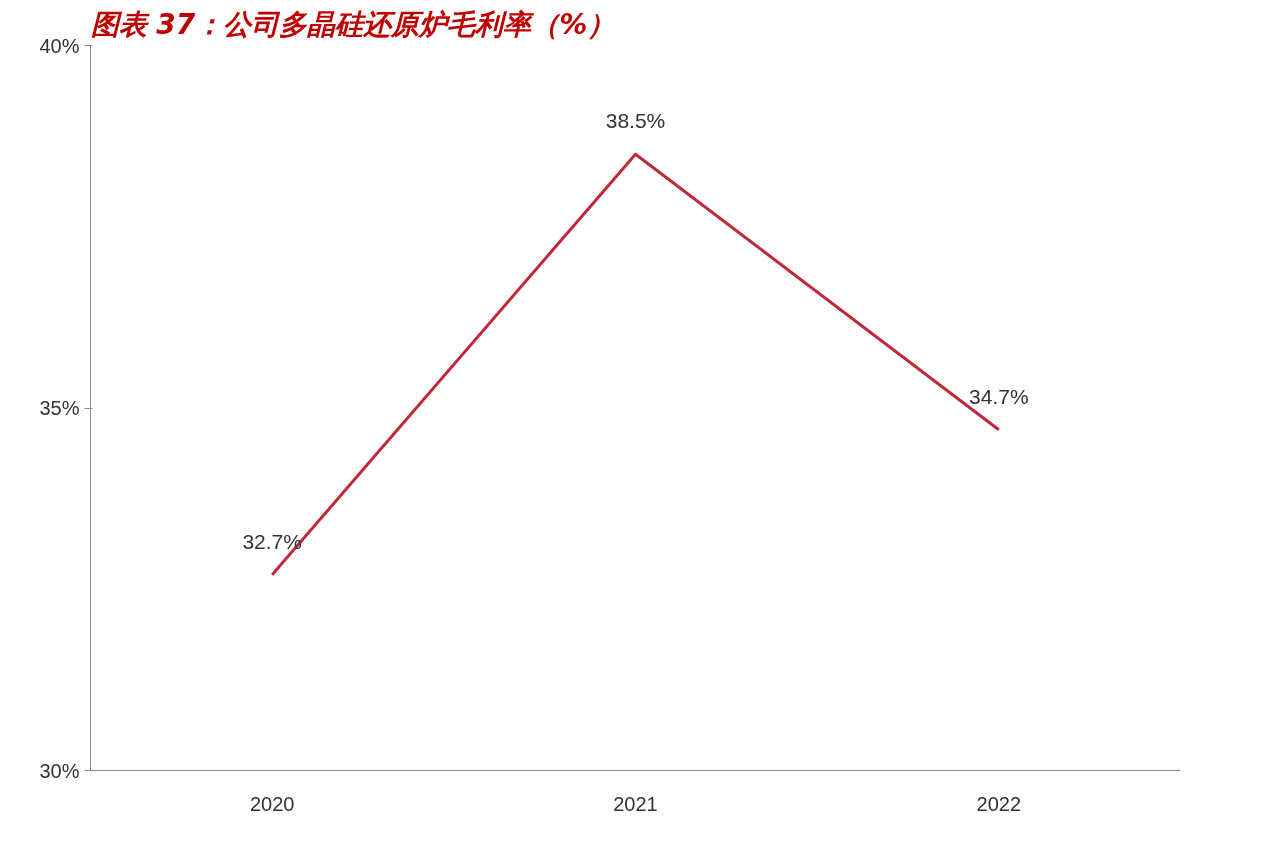 This screenshot has height=854, width=1262. Describe the element at coordinates (59, 408) in the screenshot. I see `y-tick-label: 35%` at that location.